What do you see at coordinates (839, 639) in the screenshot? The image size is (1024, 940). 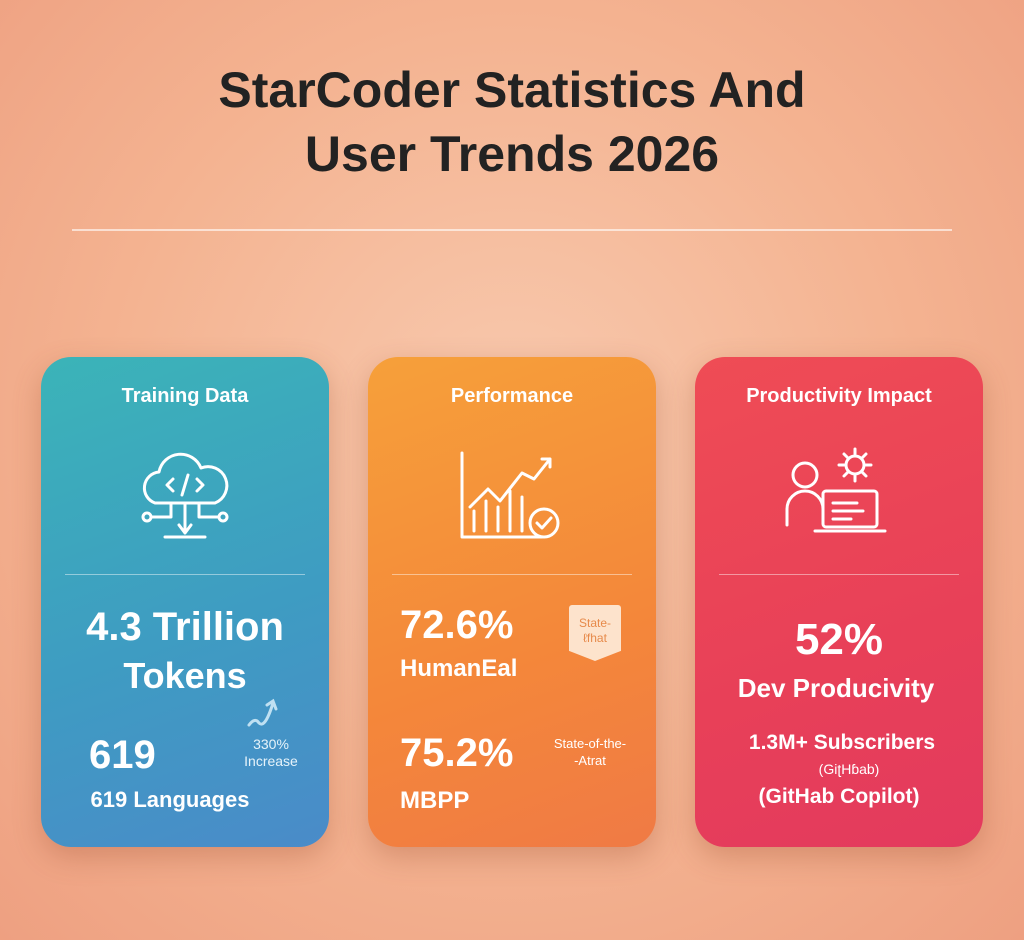 I see `productivity-value: 52%` at bounding box center [839, 639].